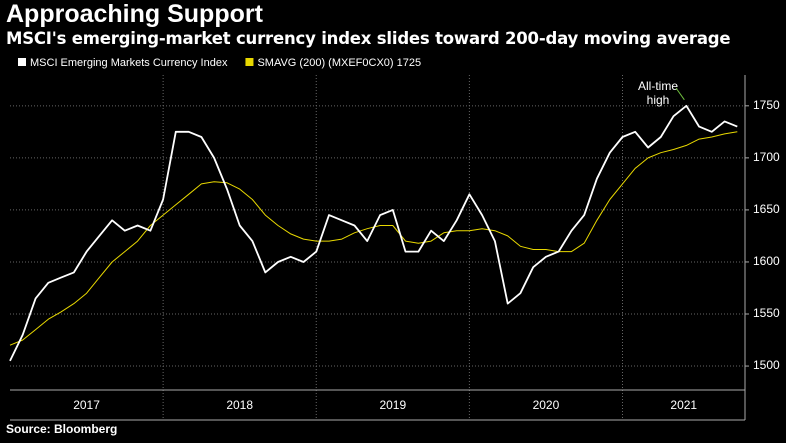 The image size is (786, 443). What do you see at coordinates (658, 100) in the screenshot?
I see `annotation: high` at bounding box center [658, 100].